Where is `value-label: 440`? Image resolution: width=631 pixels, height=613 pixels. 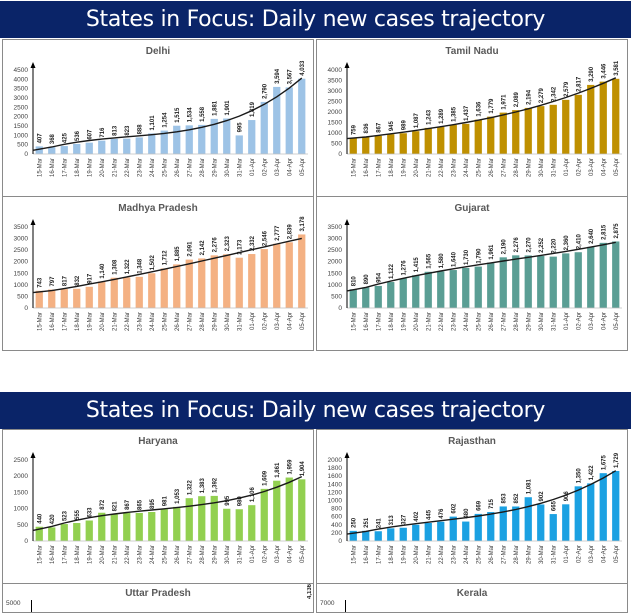
value-label: 440 is located at coordinates (40, 518).